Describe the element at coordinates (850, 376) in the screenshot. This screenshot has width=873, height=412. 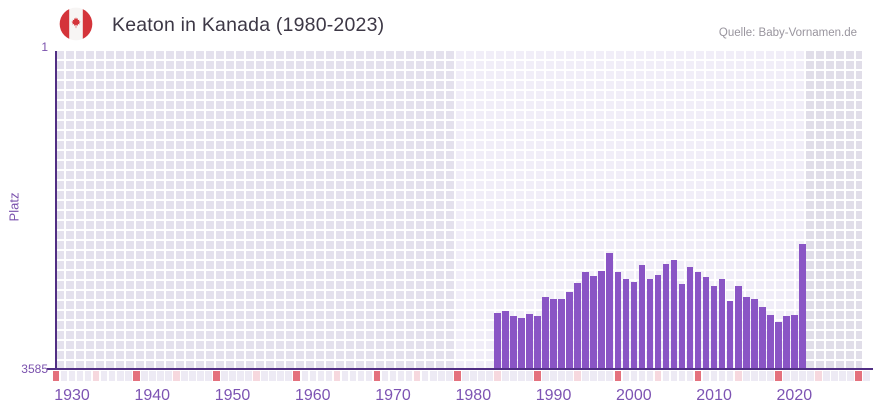
I see `year-cell-2029` at that location.